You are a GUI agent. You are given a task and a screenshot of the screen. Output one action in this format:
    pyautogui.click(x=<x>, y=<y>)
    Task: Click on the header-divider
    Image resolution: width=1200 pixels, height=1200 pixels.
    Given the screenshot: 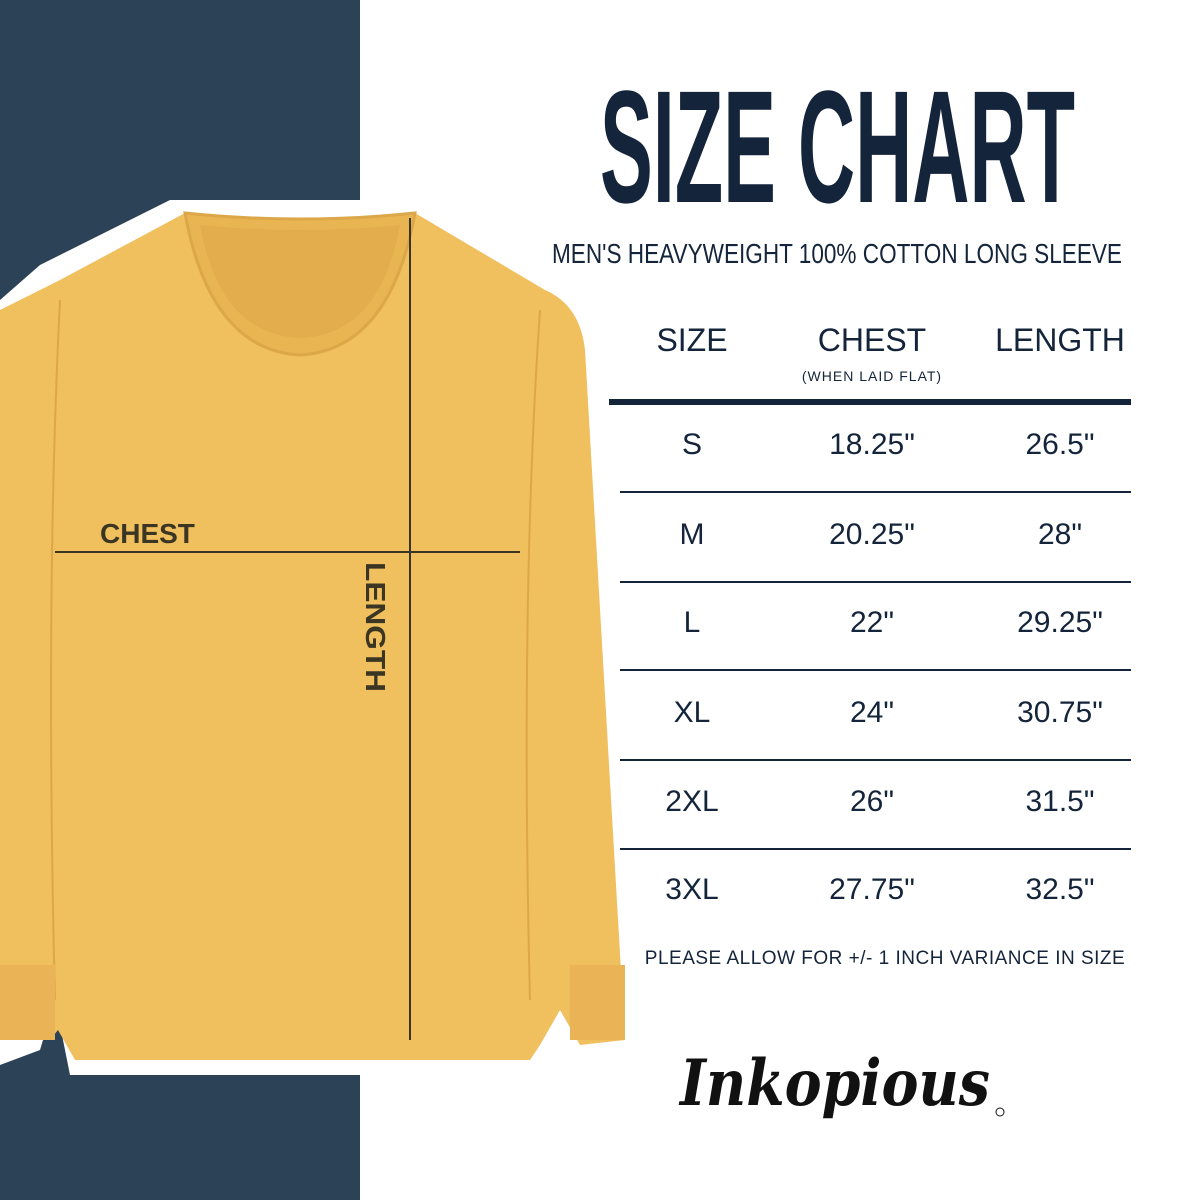 What is the action you would take?
    pyautogui.click(x=870, y=402)
    